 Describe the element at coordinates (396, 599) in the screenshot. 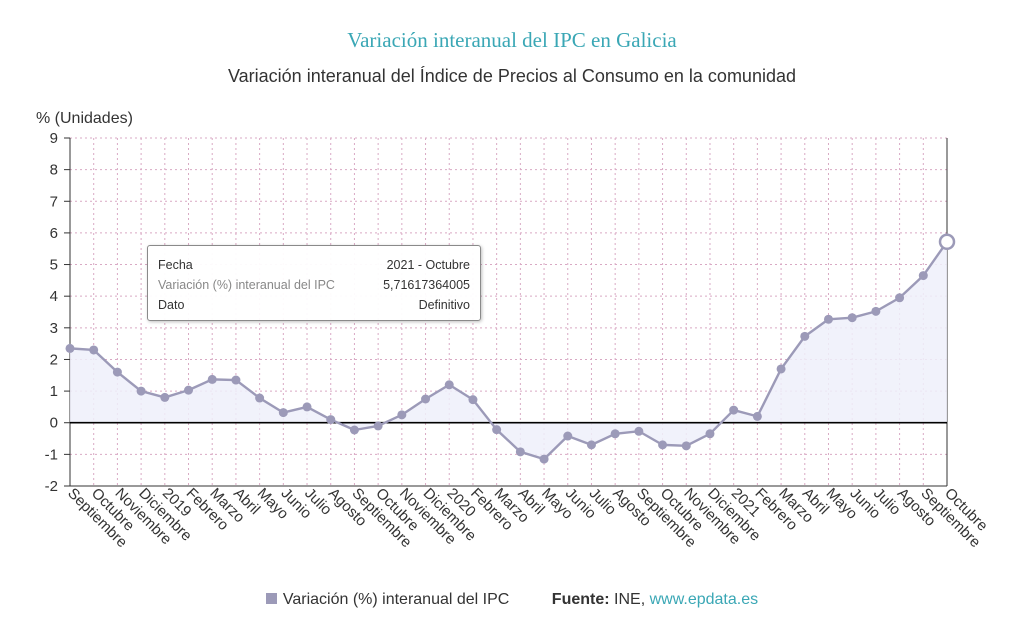

I see `legend-series-label: Variación (%) interanual del IPC` at that location.